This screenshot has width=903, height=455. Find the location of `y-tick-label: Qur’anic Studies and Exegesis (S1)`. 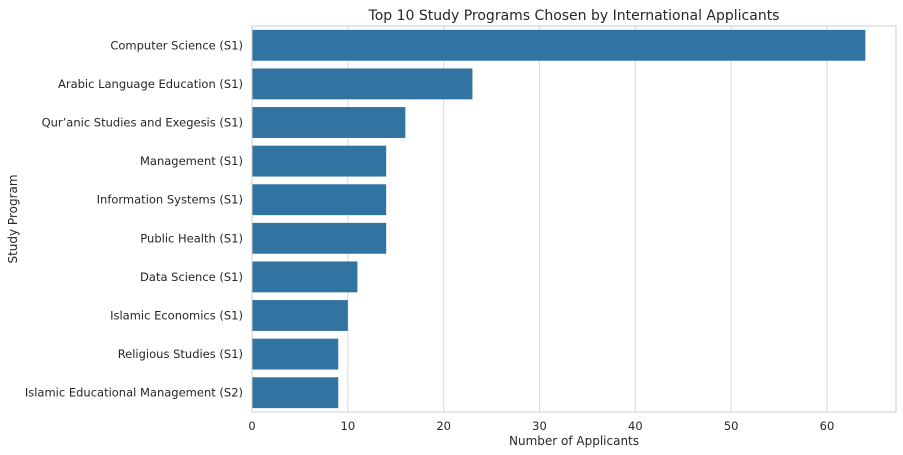

y-tick-label: Qur’anic Studies and Exegesis (S1) is located at coordinates (142, 123).